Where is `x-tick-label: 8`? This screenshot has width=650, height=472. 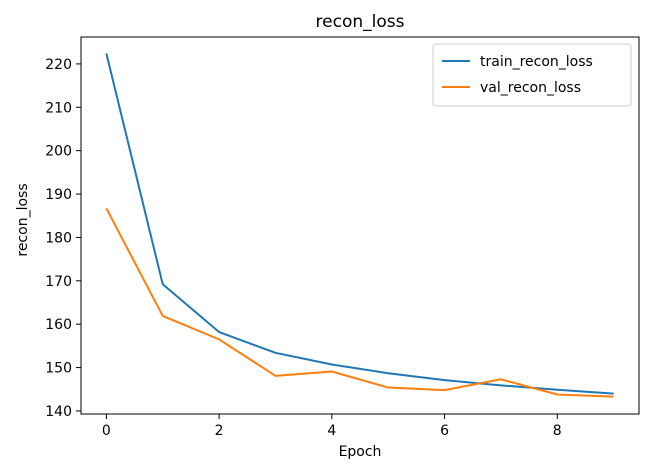
x-tick-label: 8 is located at coordinates (557, 431).